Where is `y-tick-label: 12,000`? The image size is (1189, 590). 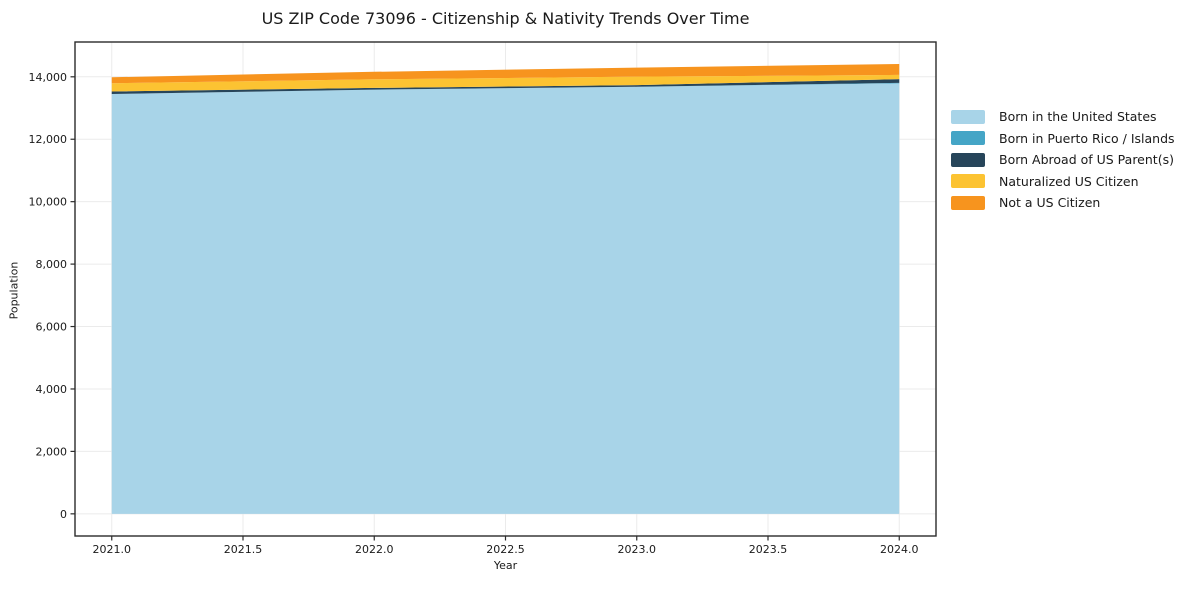
y-tick-label: 12,000 is located at coordinates (48, 139).